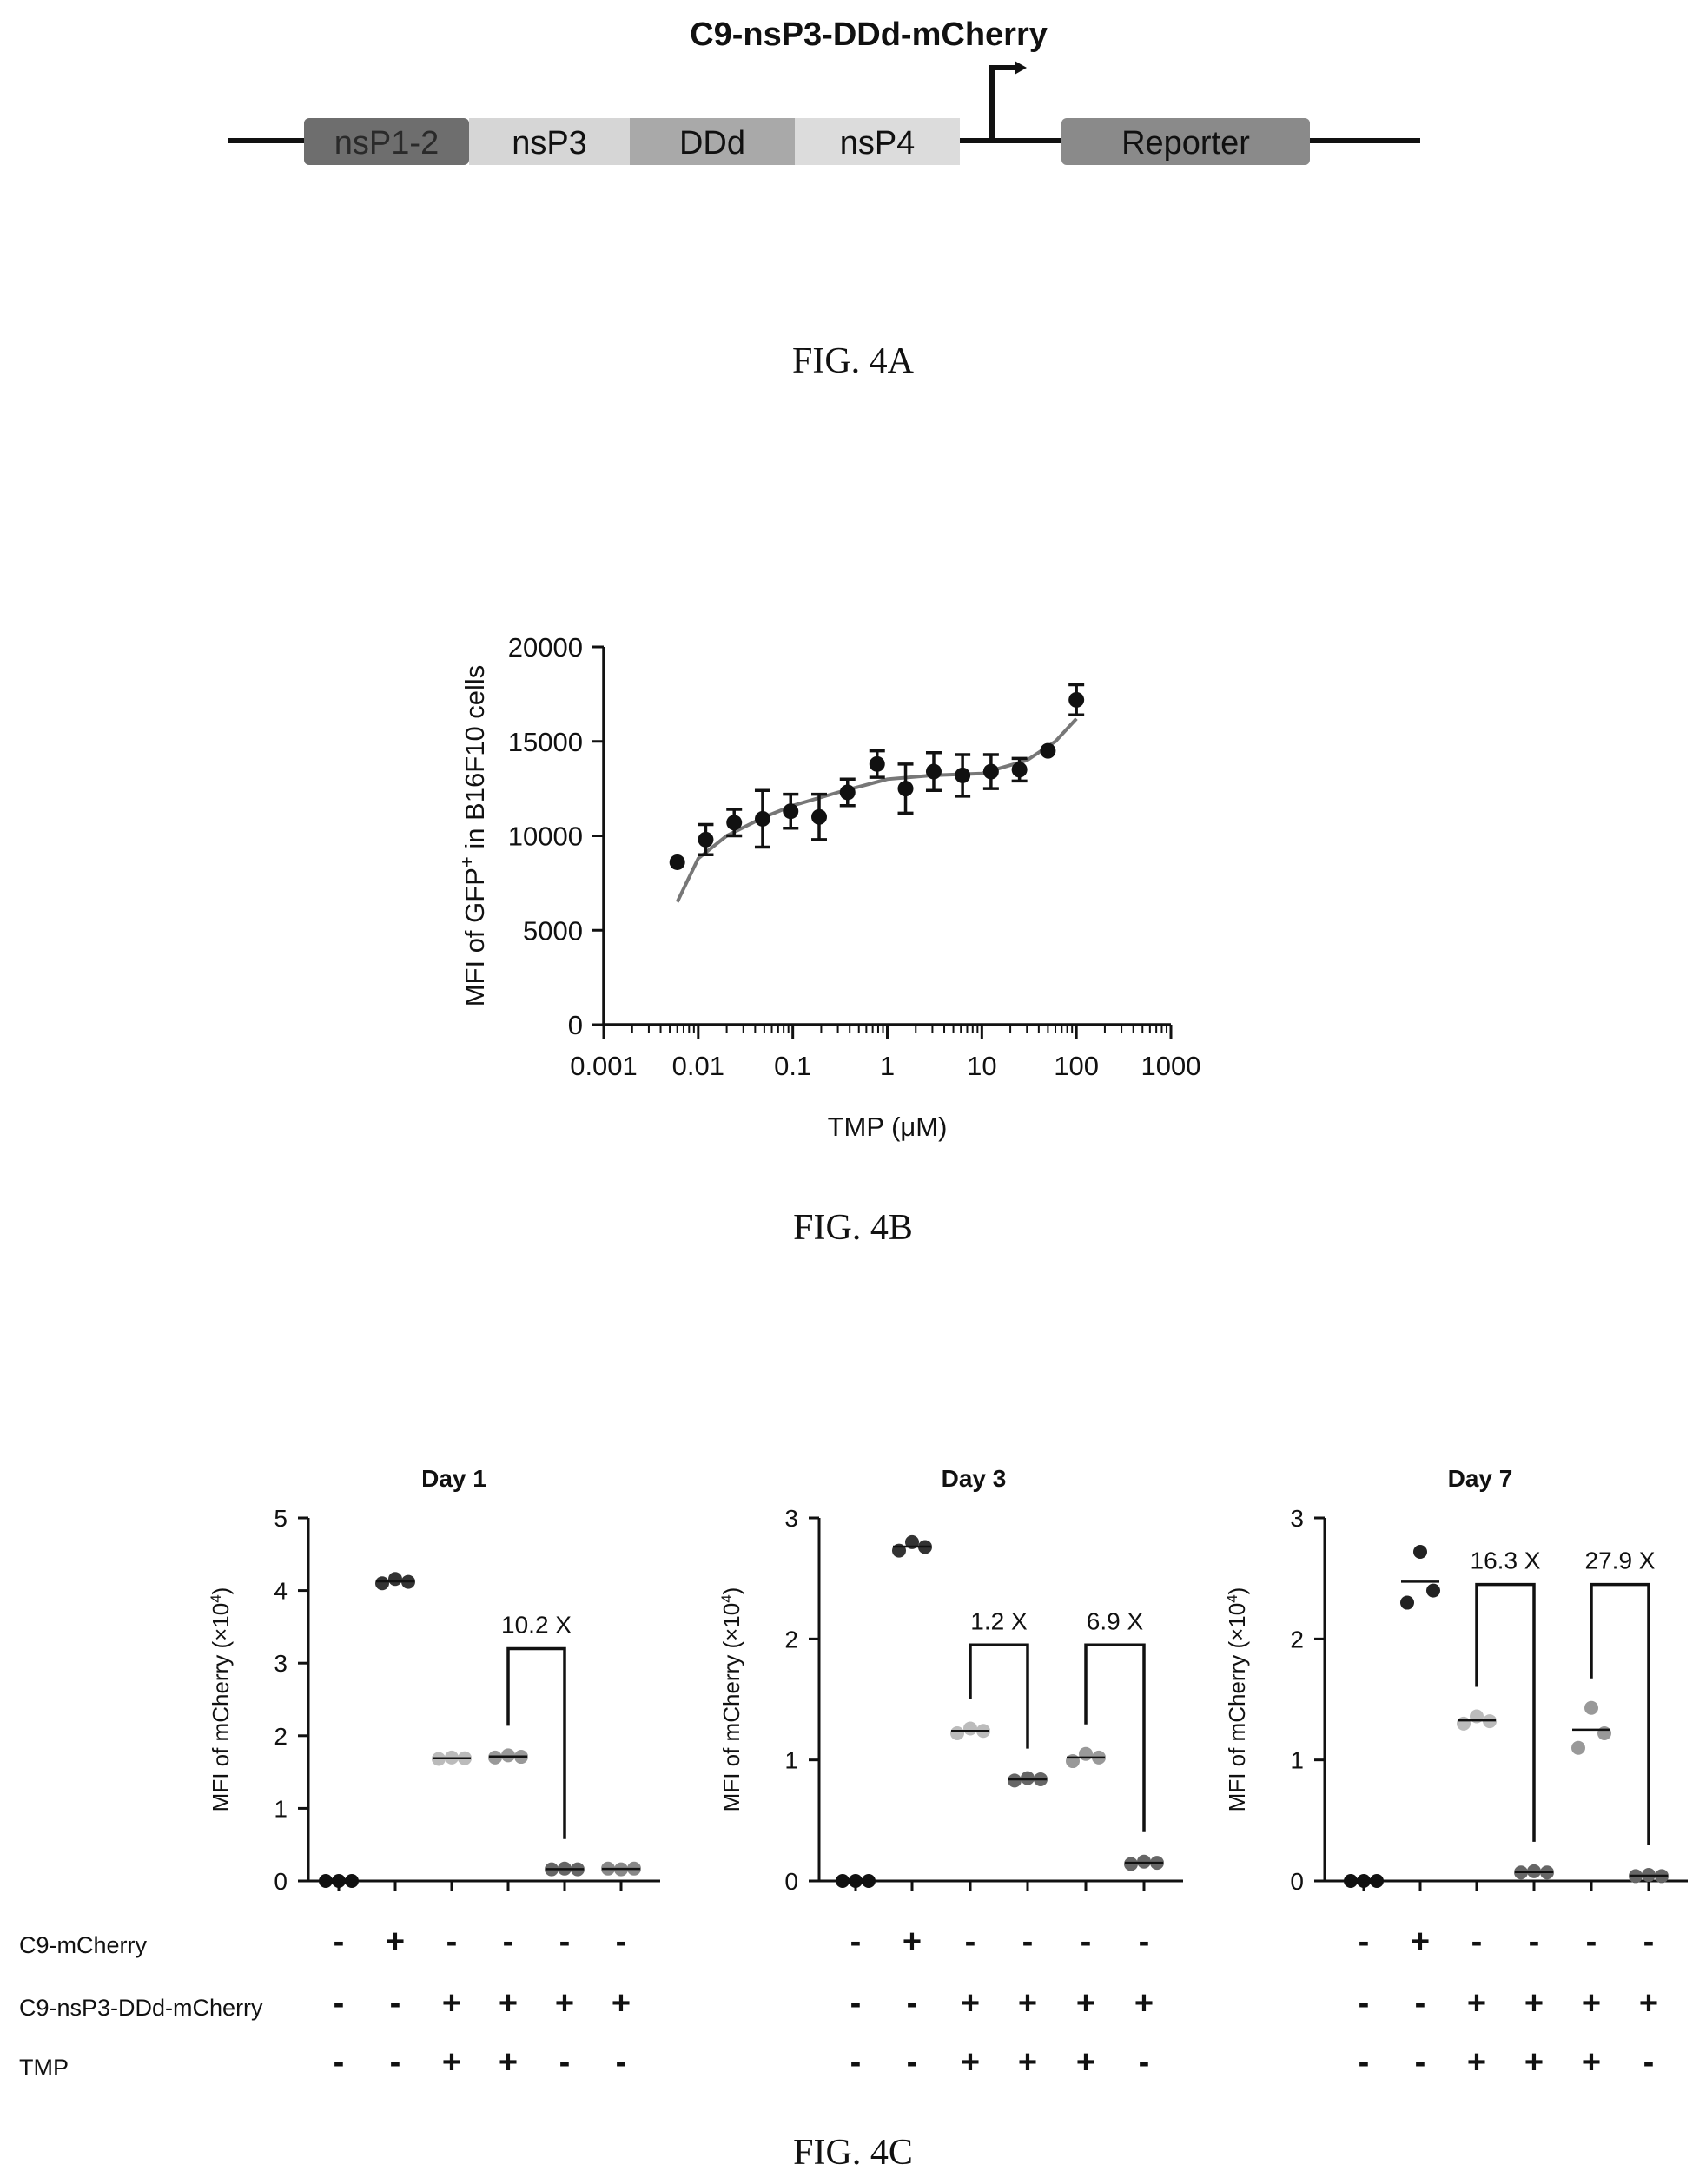  I want to click on y-axis-label: MFI of GFP+ in B16F10 cells, so click(473, 836).